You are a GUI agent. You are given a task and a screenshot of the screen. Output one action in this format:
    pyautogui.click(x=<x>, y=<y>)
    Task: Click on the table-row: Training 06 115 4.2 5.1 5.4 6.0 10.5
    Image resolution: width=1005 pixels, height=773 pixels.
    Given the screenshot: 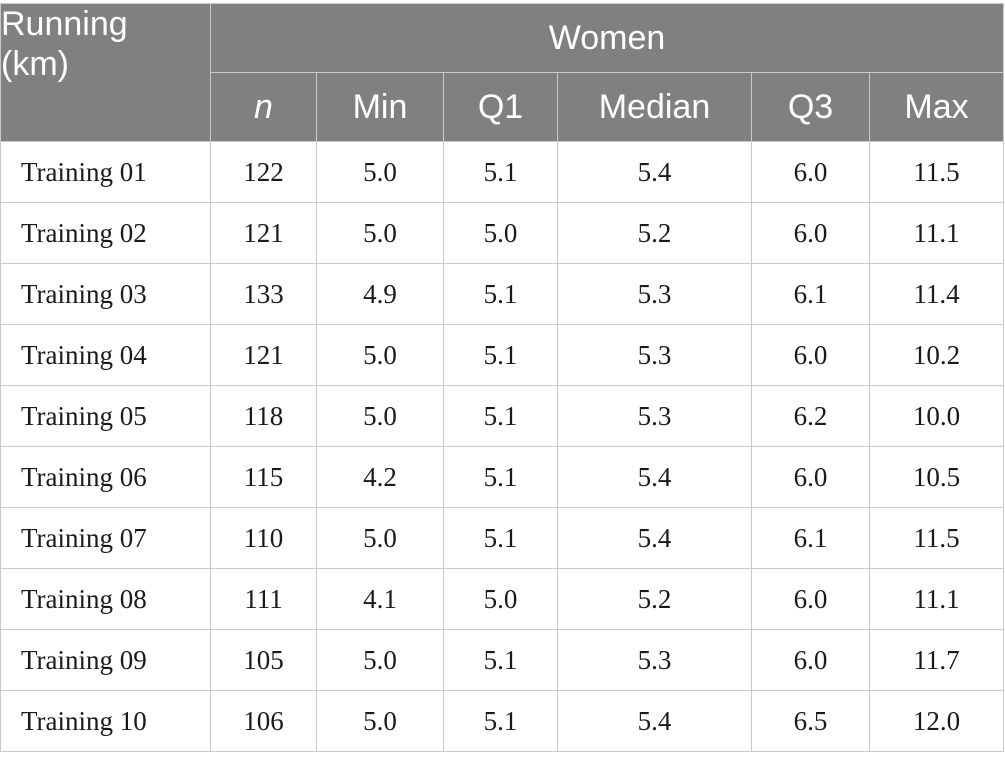 What is the action you would take?
    pyautogui.click(x=502, y=477)
    